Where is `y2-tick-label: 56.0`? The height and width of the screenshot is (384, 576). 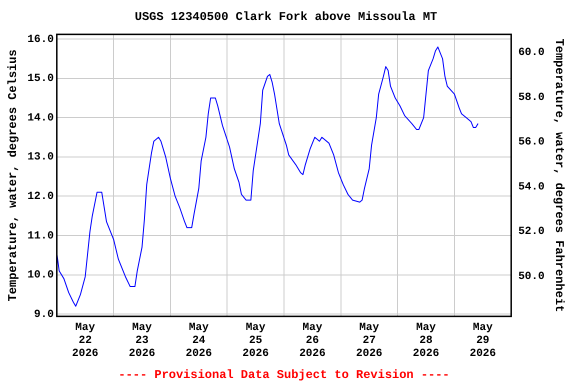 y2-tick-label: 56.0 is located at coordinates (531, 142).